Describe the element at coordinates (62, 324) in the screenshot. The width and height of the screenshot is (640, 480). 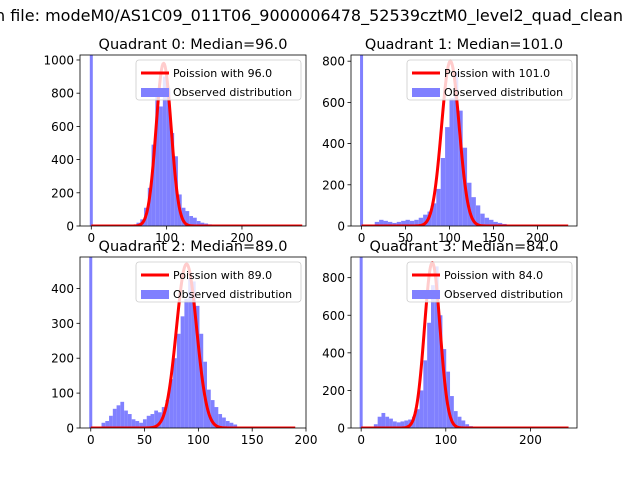
I see `y-tick-label: 300` at that location.